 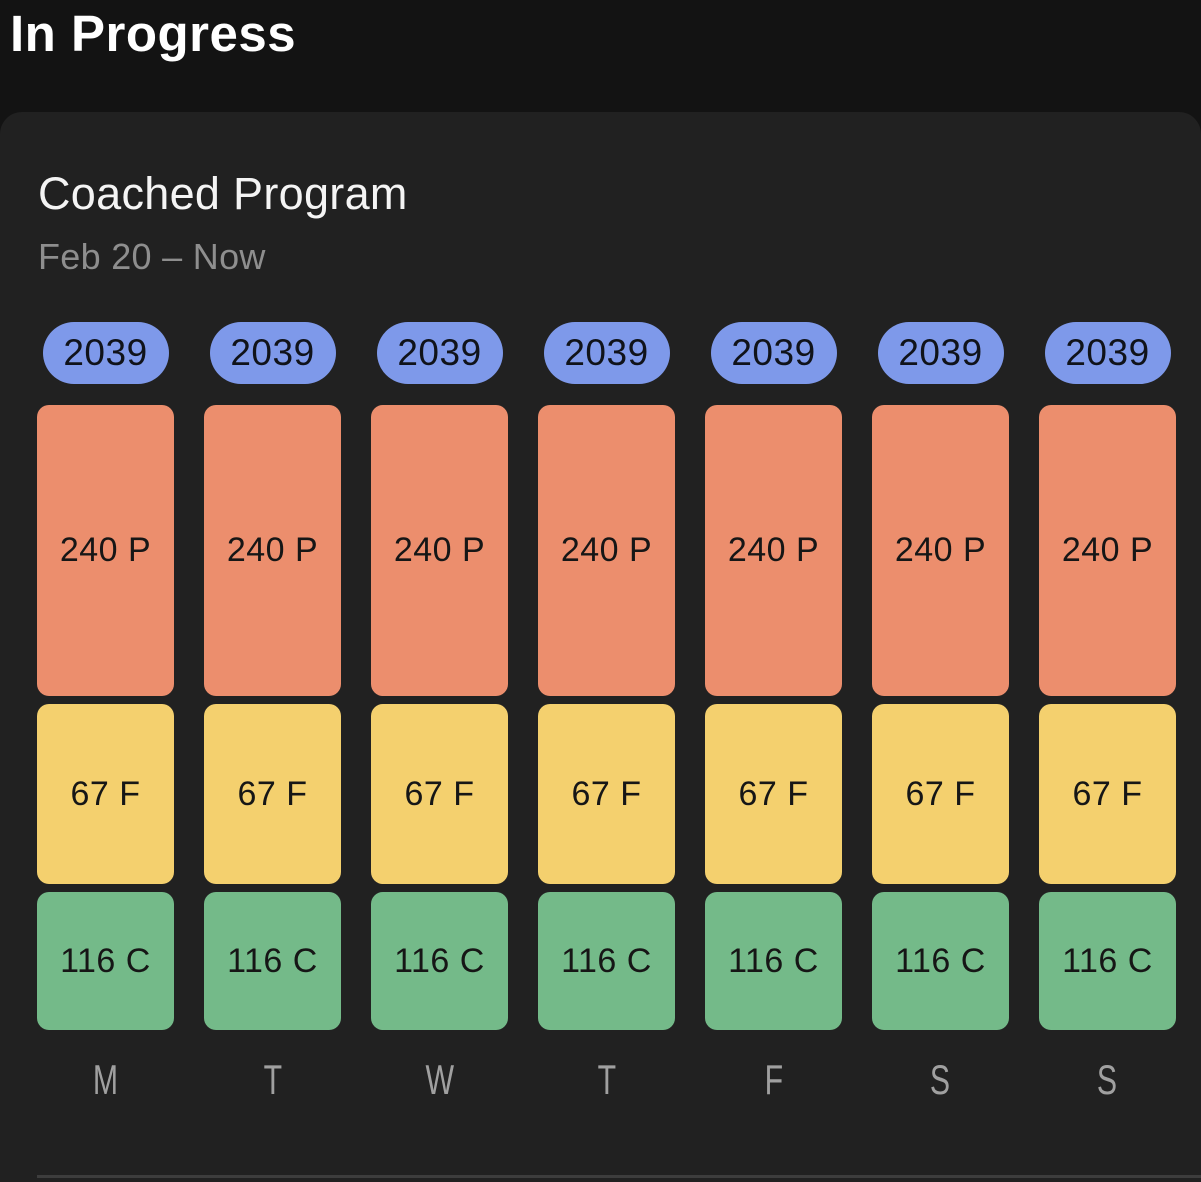 I want to click on macro-column-mon: 2039 240 P 67 F 116 C, so click(x=105, y=676).